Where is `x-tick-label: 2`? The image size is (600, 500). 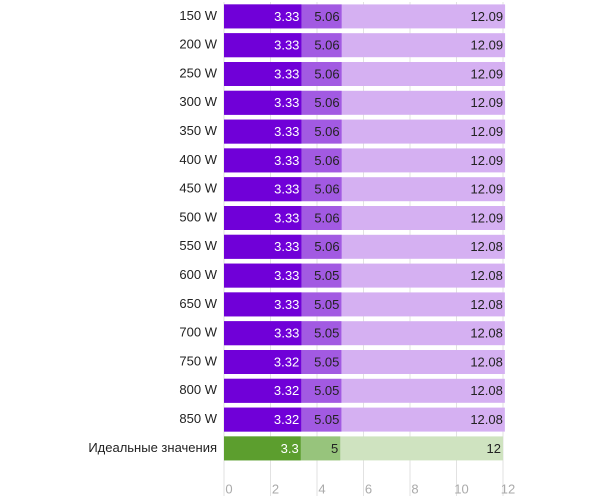
x-tick-label: 2 is located at coordinates (275, 488).